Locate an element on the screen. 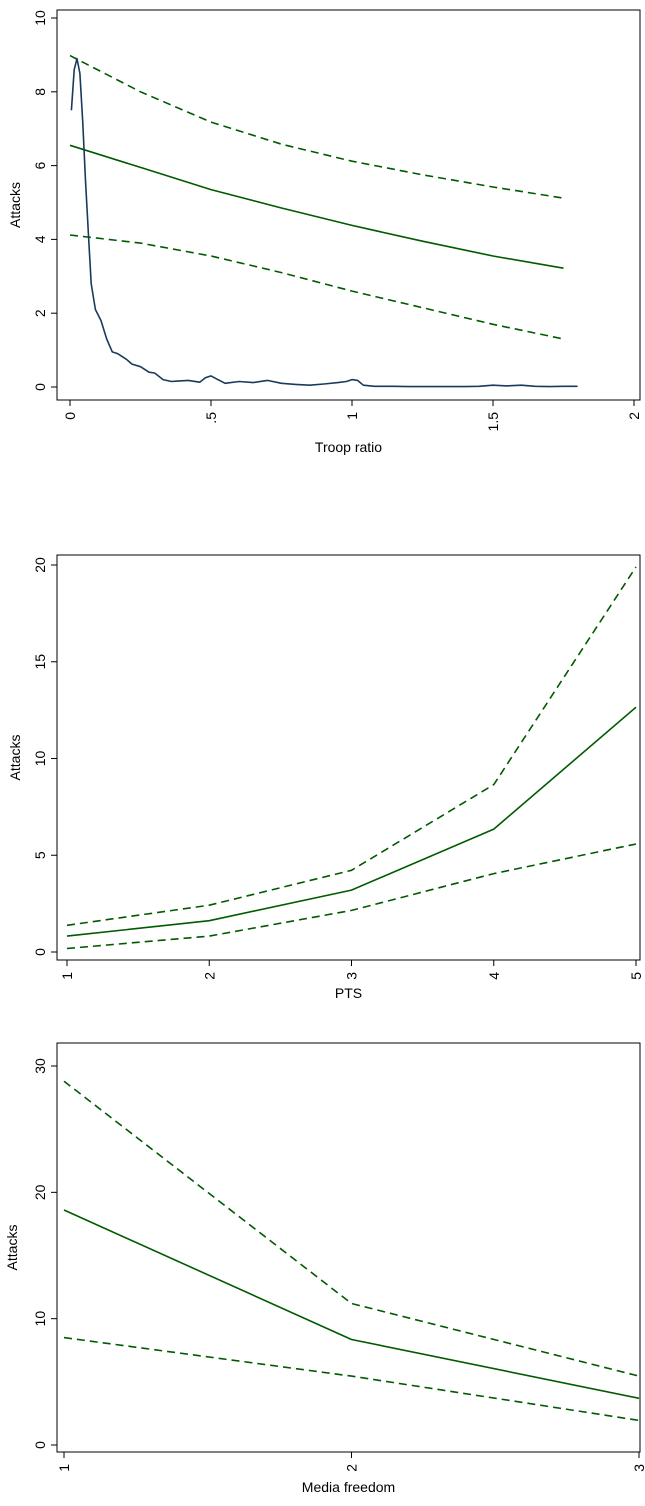 The image size is (645, 1506). pts-series-2-dashed-line is located at coordinates (351, 896).